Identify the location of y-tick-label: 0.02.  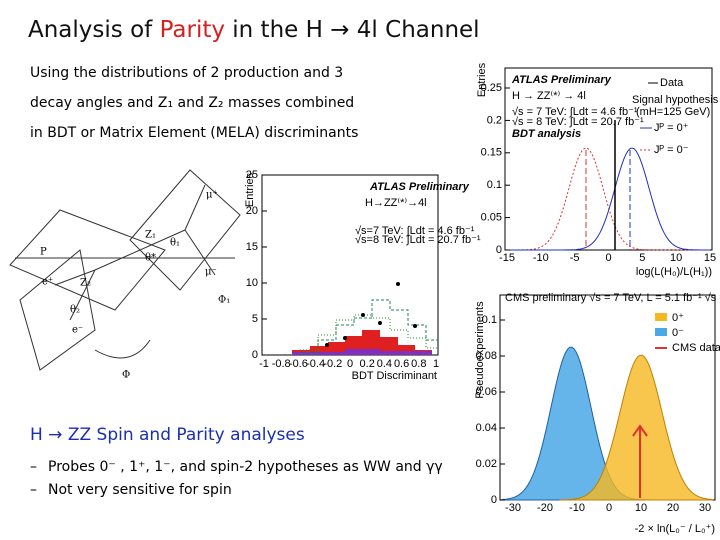
(486, 464).